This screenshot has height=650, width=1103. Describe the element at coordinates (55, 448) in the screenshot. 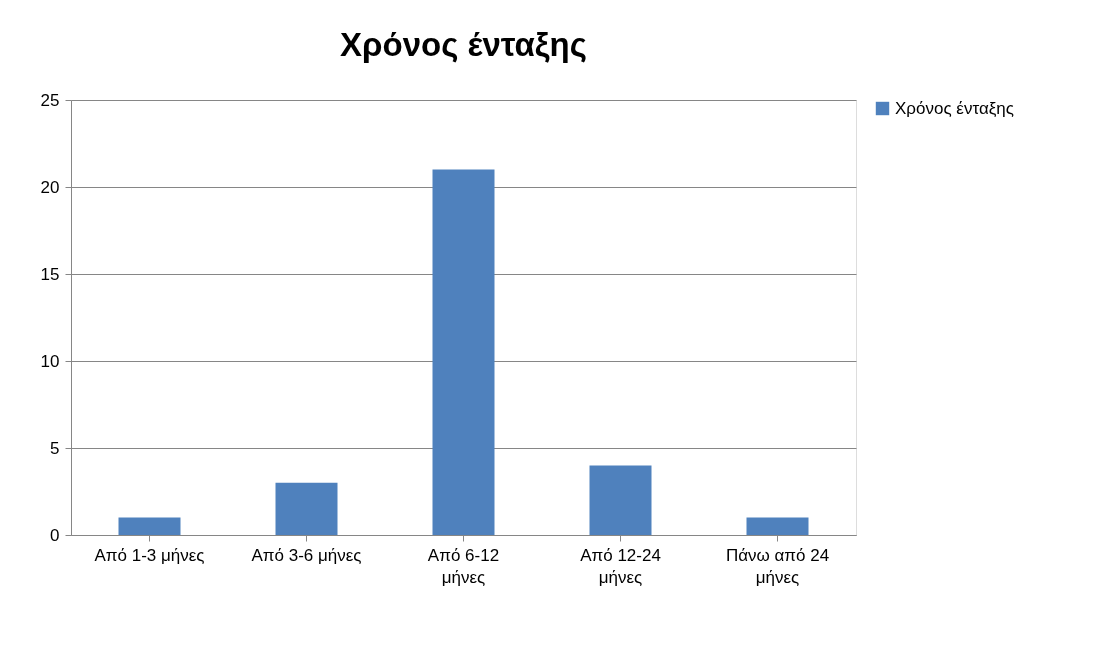

I see `y-tick-label: 5` at that location.